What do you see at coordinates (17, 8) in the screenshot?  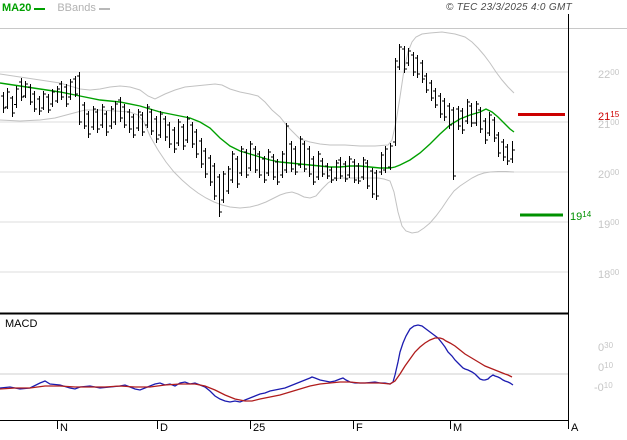 I see `legend-label-ma20: MA20` at bounding box center [17, 8].